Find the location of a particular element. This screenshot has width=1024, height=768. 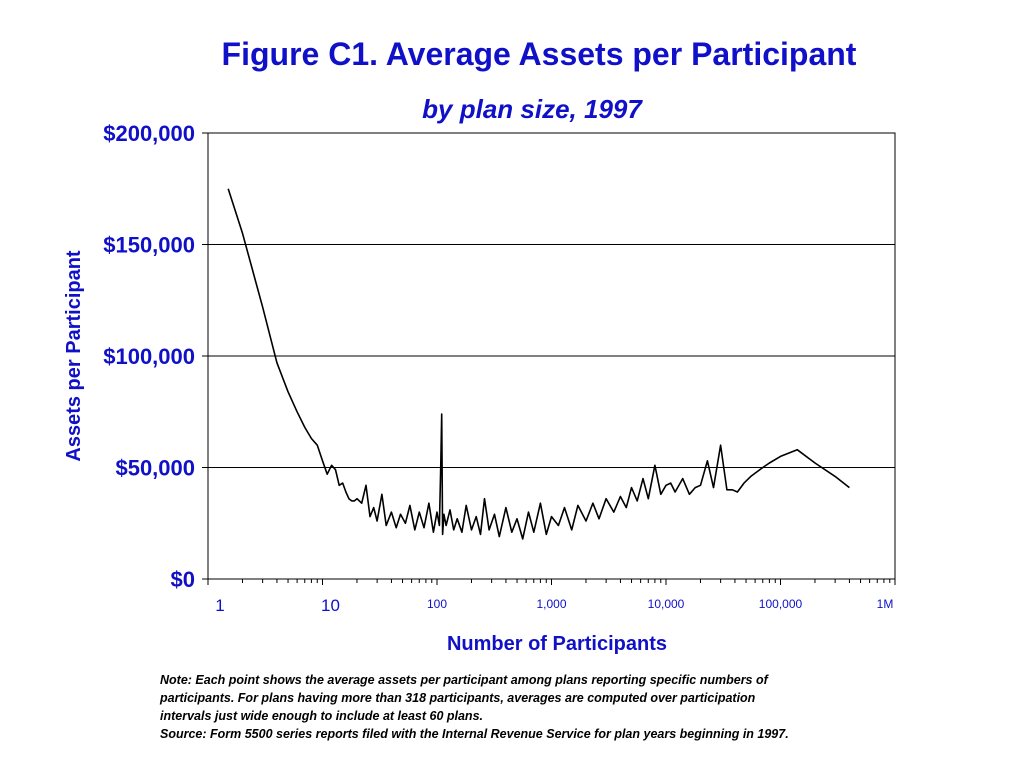

x-tick-label: 1,000 is located at coordinates (551, 604).